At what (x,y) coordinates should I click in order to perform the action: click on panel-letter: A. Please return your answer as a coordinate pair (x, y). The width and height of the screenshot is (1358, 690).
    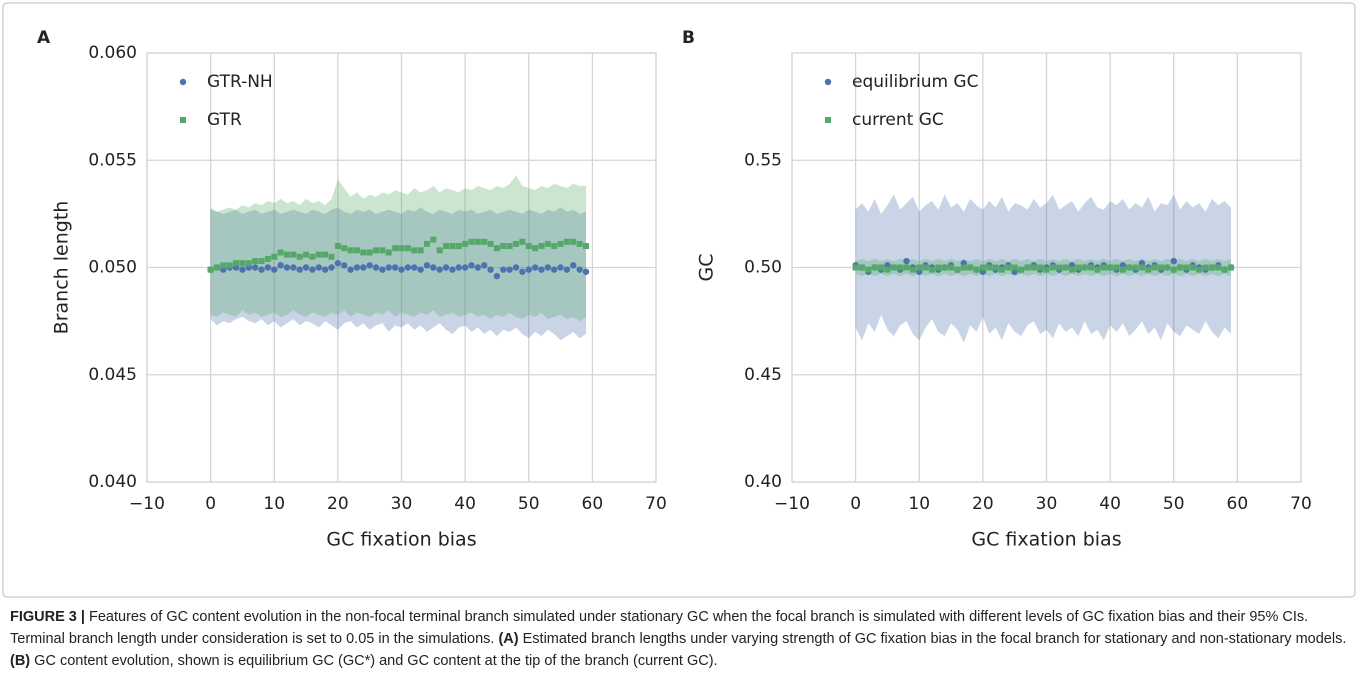
    Looking at the image, I should click on (44, 38).